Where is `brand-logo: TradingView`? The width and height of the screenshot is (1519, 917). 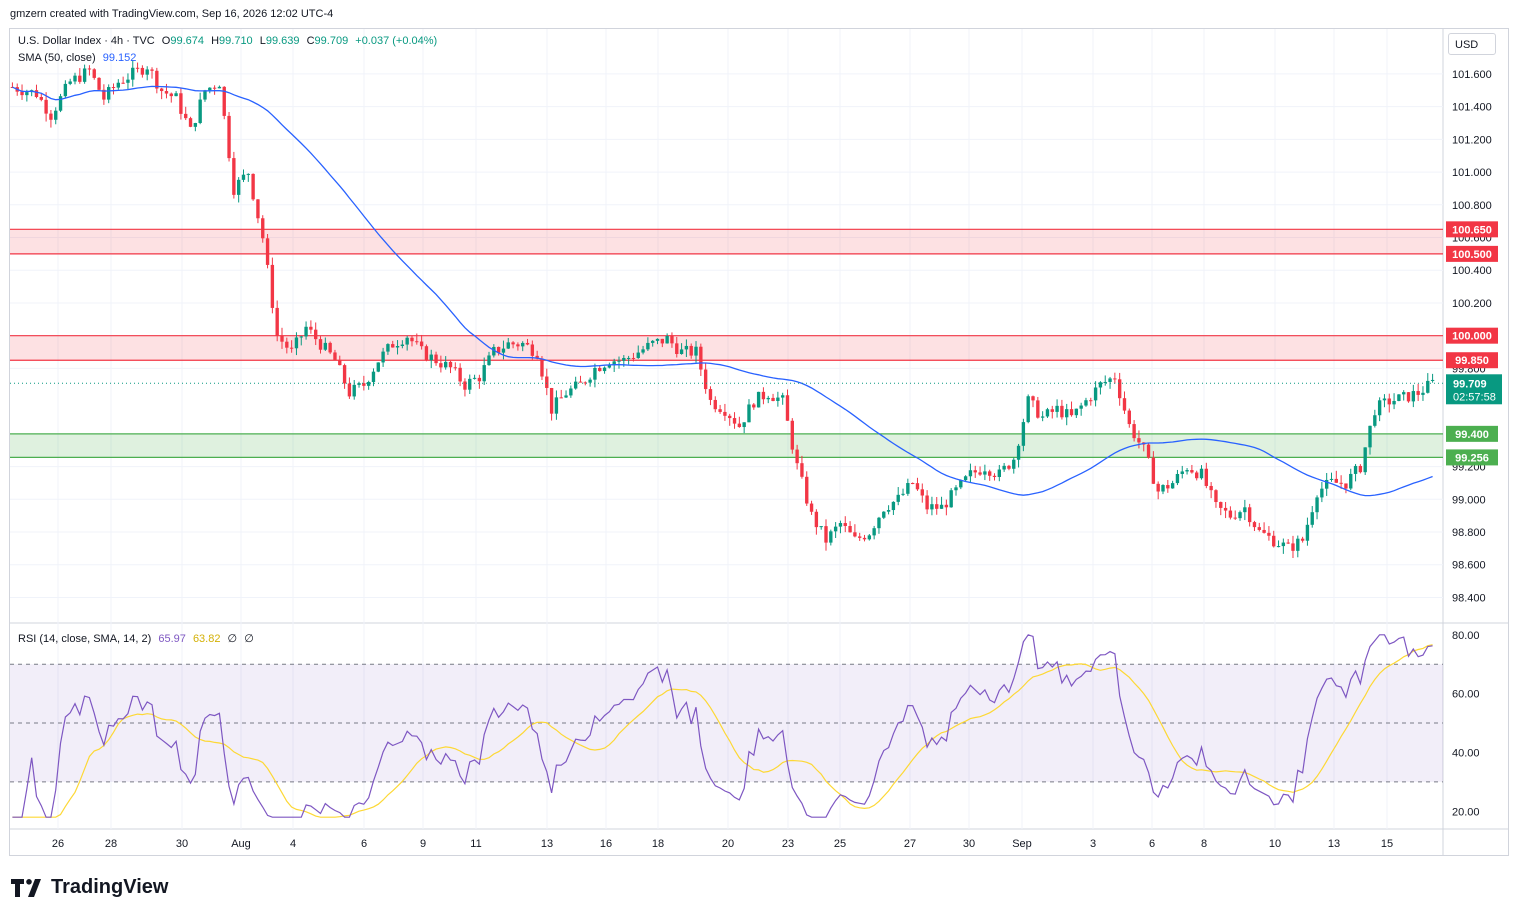 brand-logo: TradingView is located at coordinates (89, 887).